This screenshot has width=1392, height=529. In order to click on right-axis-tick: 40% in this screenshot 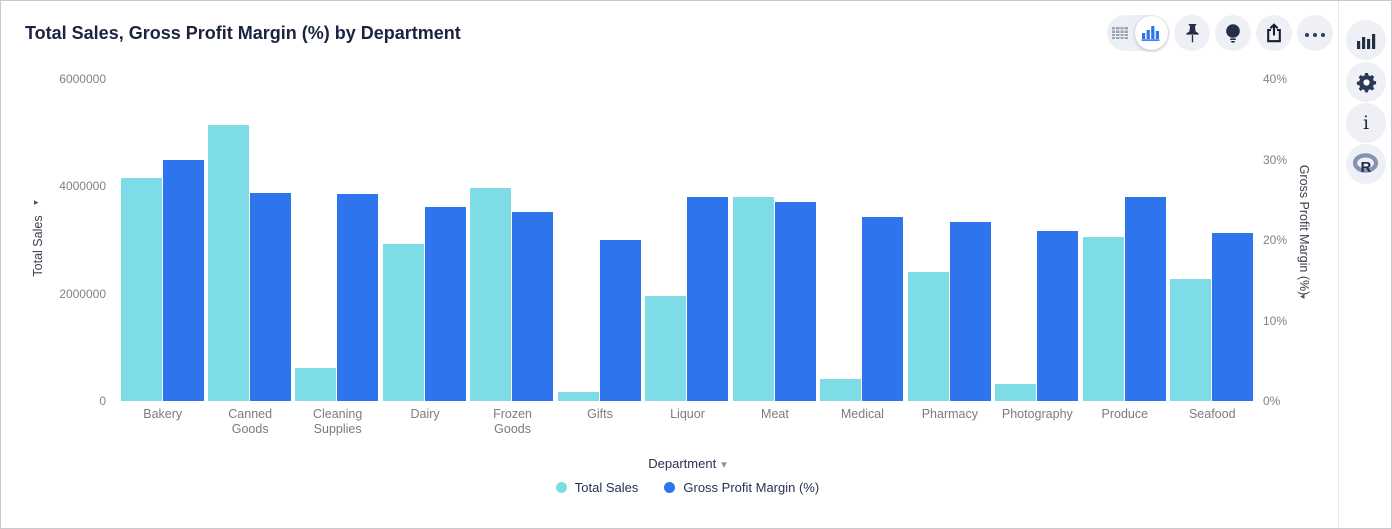, I will do `click(1275, 79)`.